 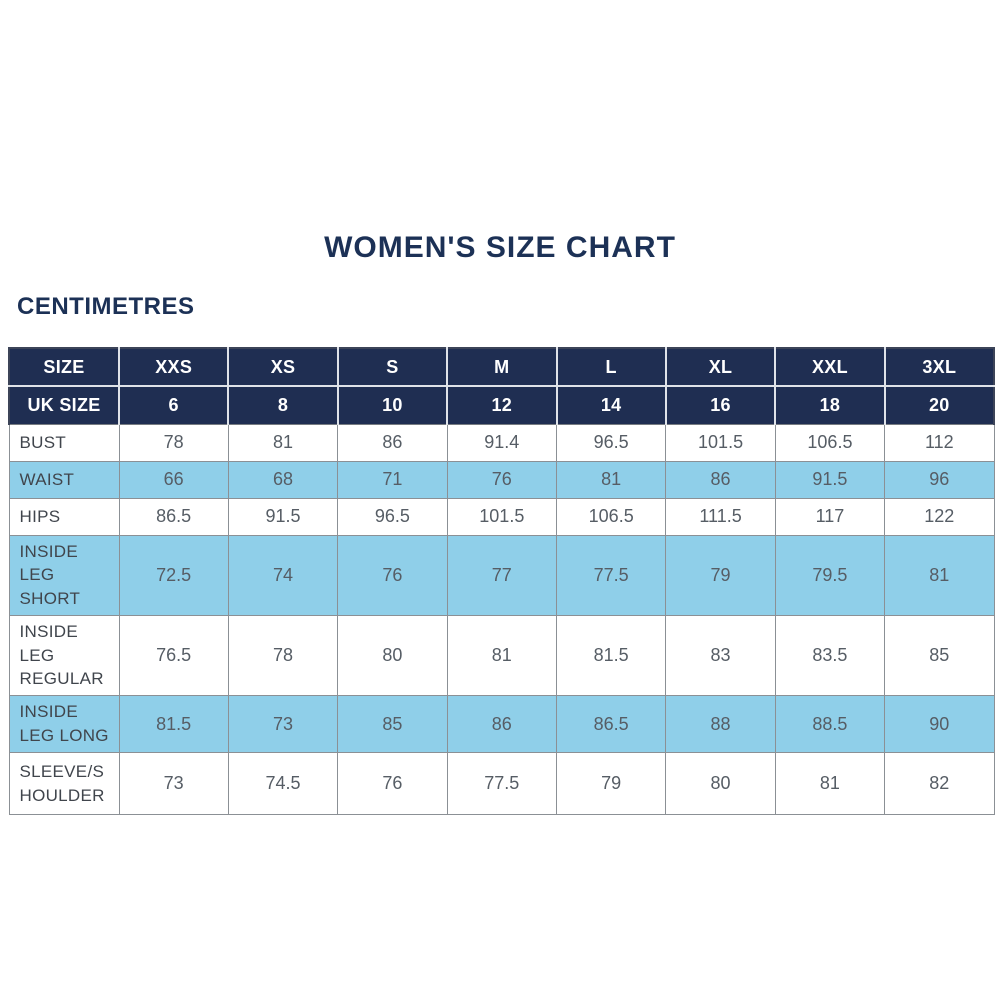 What do you see at coordinates (64, 575) in the screenshot?
I see `row-label: INSIDE LEG SHORT` at bounding box center [64, 575].